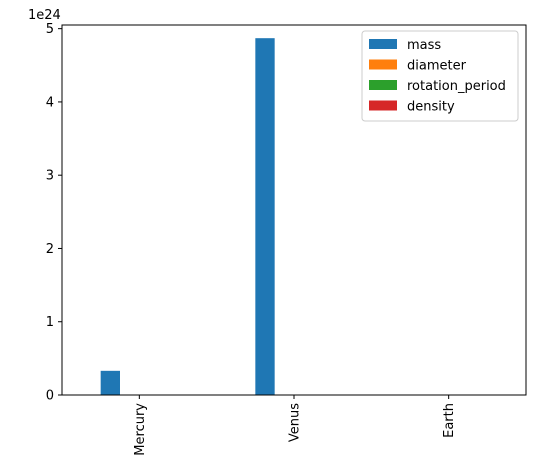 Image resolution: width=534 pixels, height=470 pixels. What do you see at coordinates (50, 249) in the screenshot?
I see `y-tick-label: 2` at bounding box center [50, 249].